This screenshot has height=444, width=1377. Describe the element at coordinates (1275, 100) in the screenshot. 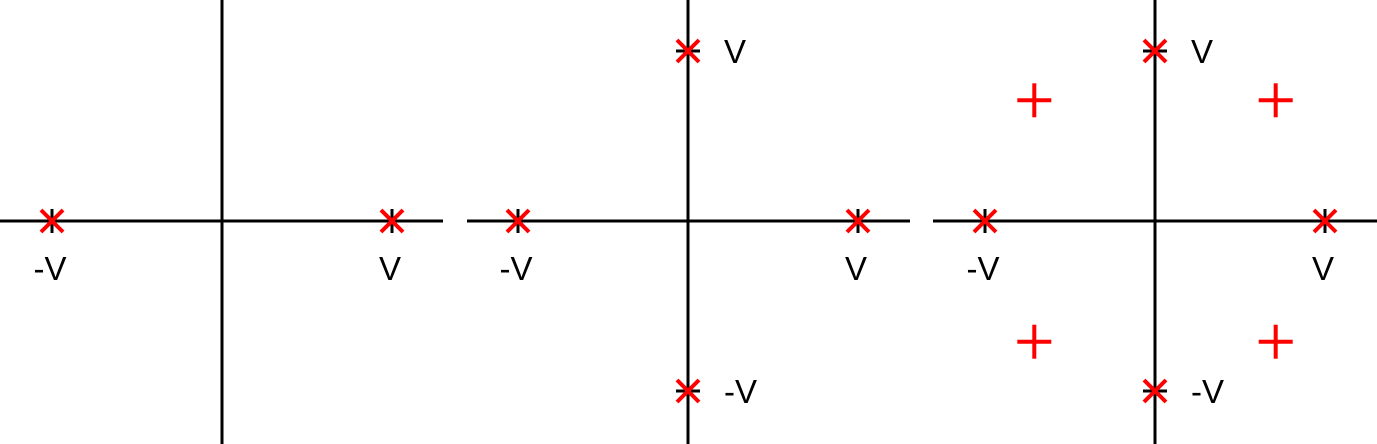

I see `plus-upper-right-marker` at that location.